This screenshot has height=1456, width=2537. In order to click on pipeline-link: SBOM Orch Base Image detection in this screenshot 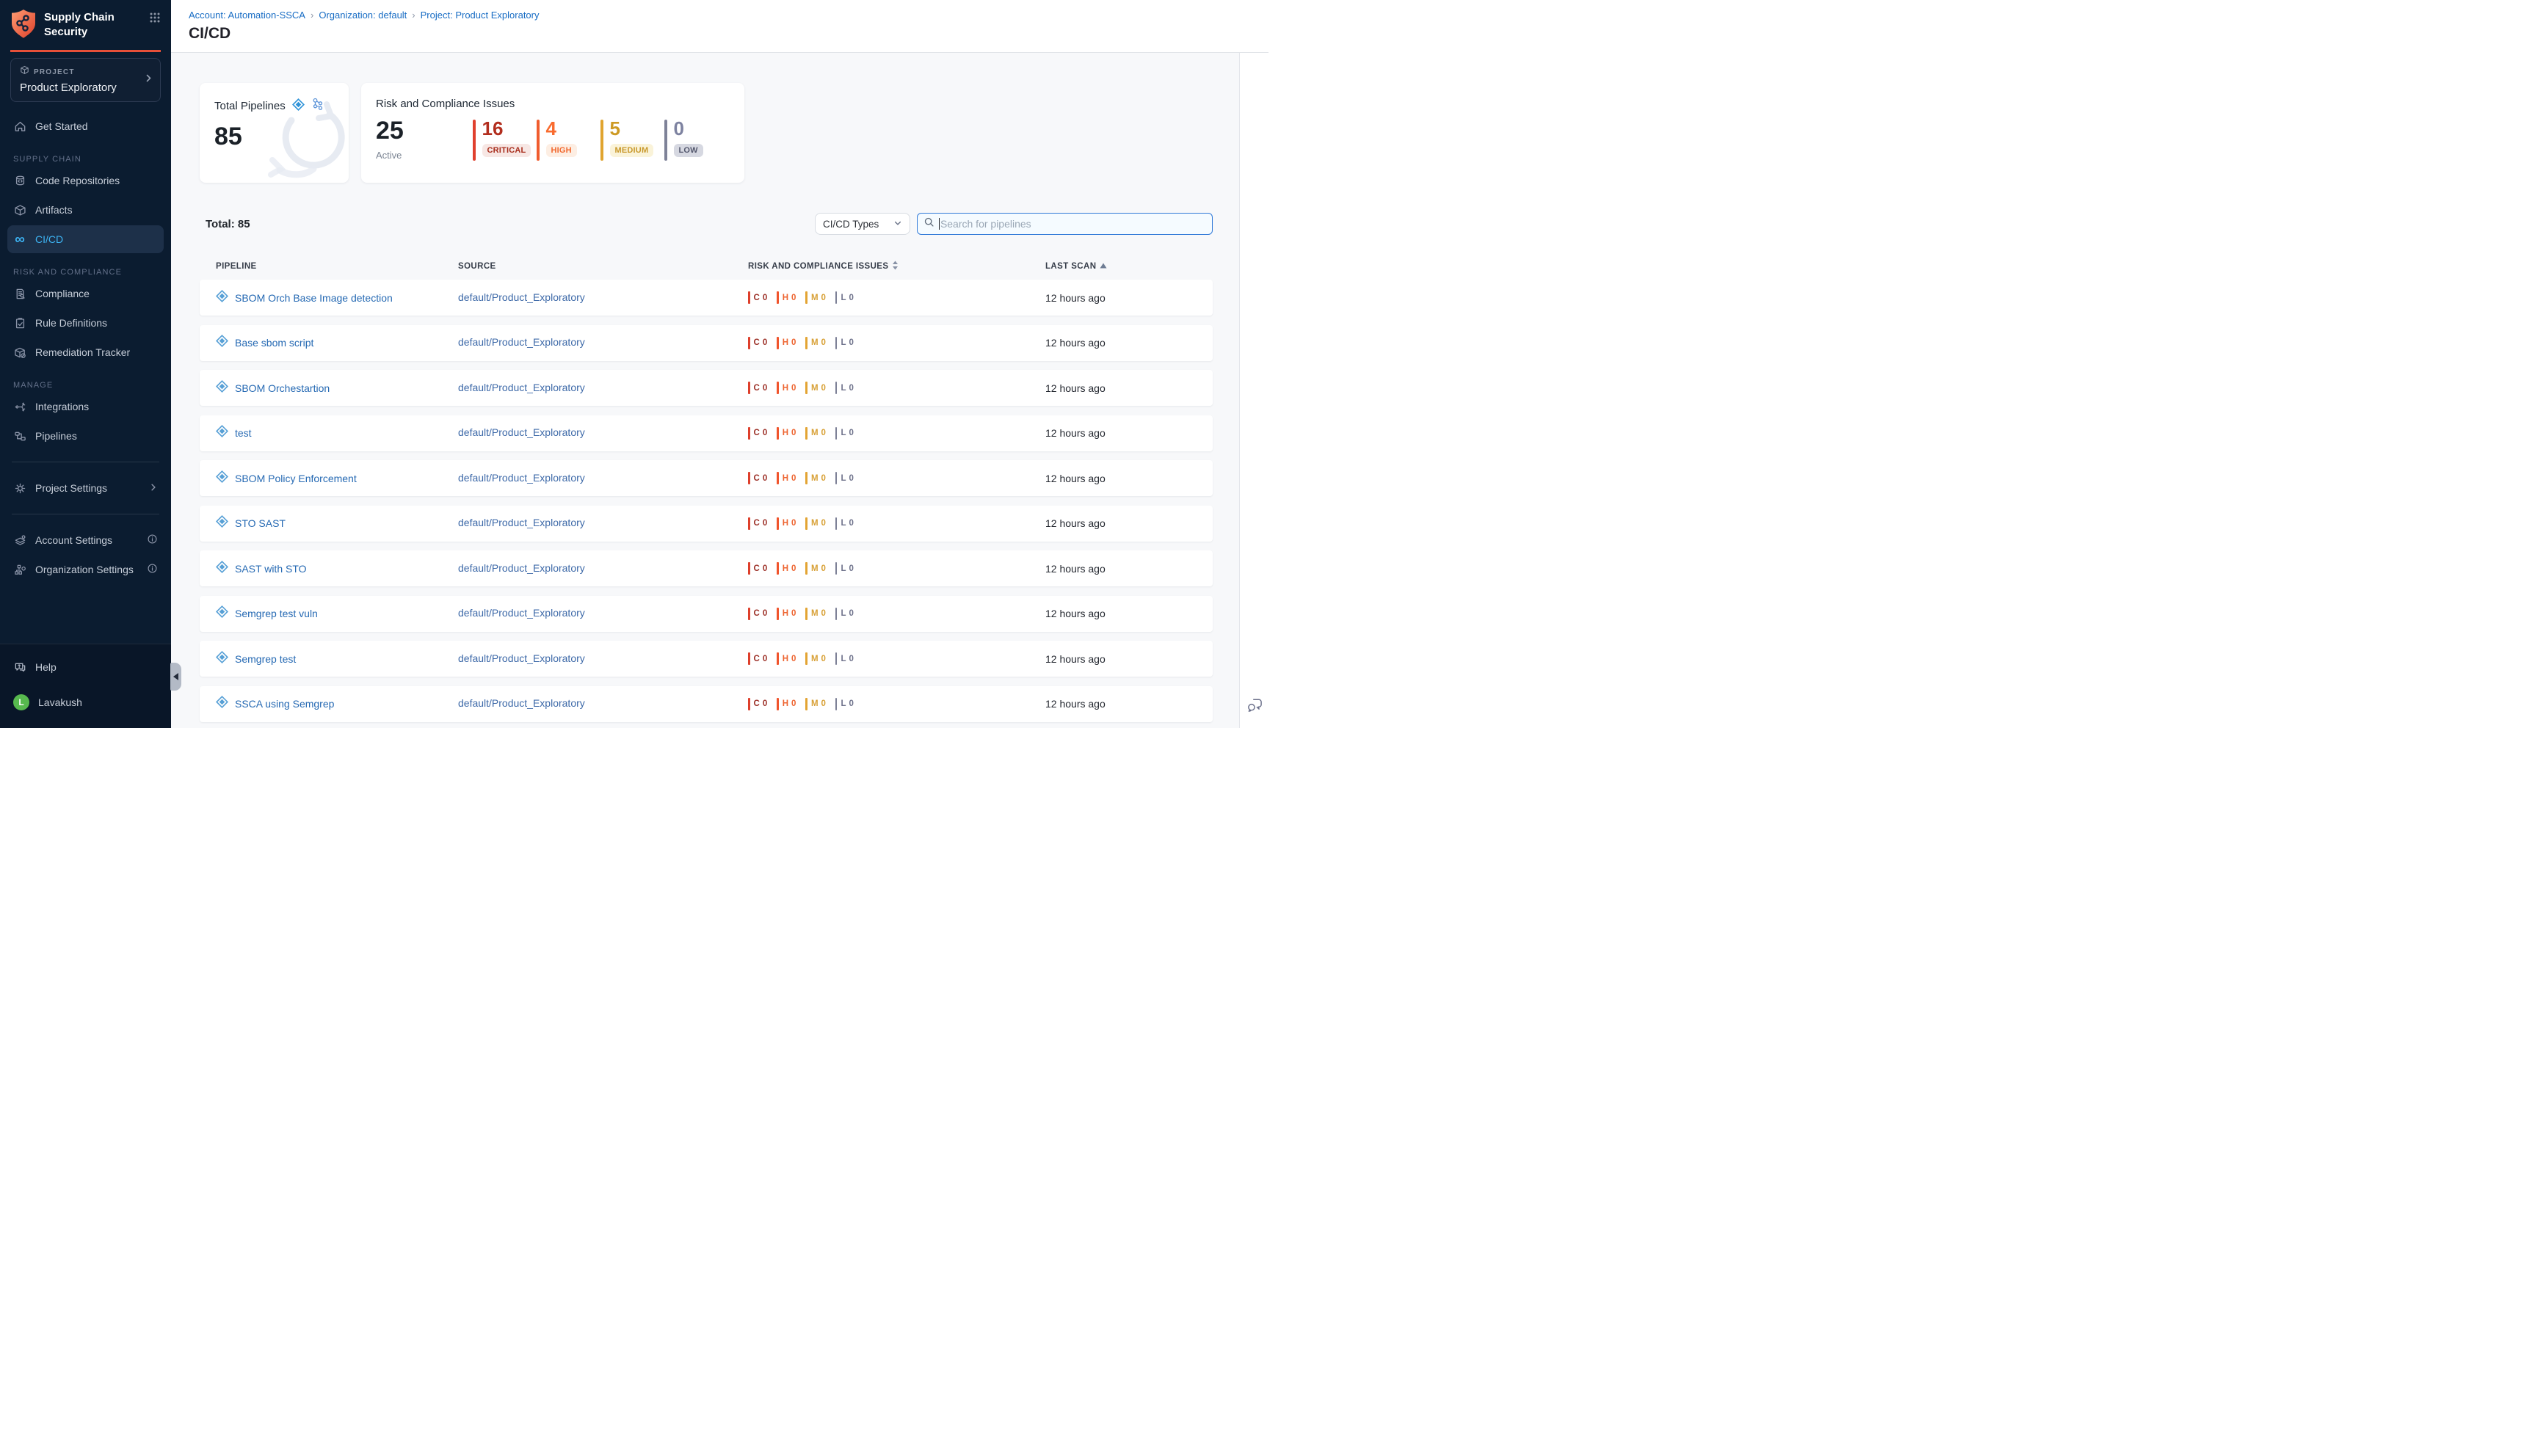, I will do `click(314, 297)`.